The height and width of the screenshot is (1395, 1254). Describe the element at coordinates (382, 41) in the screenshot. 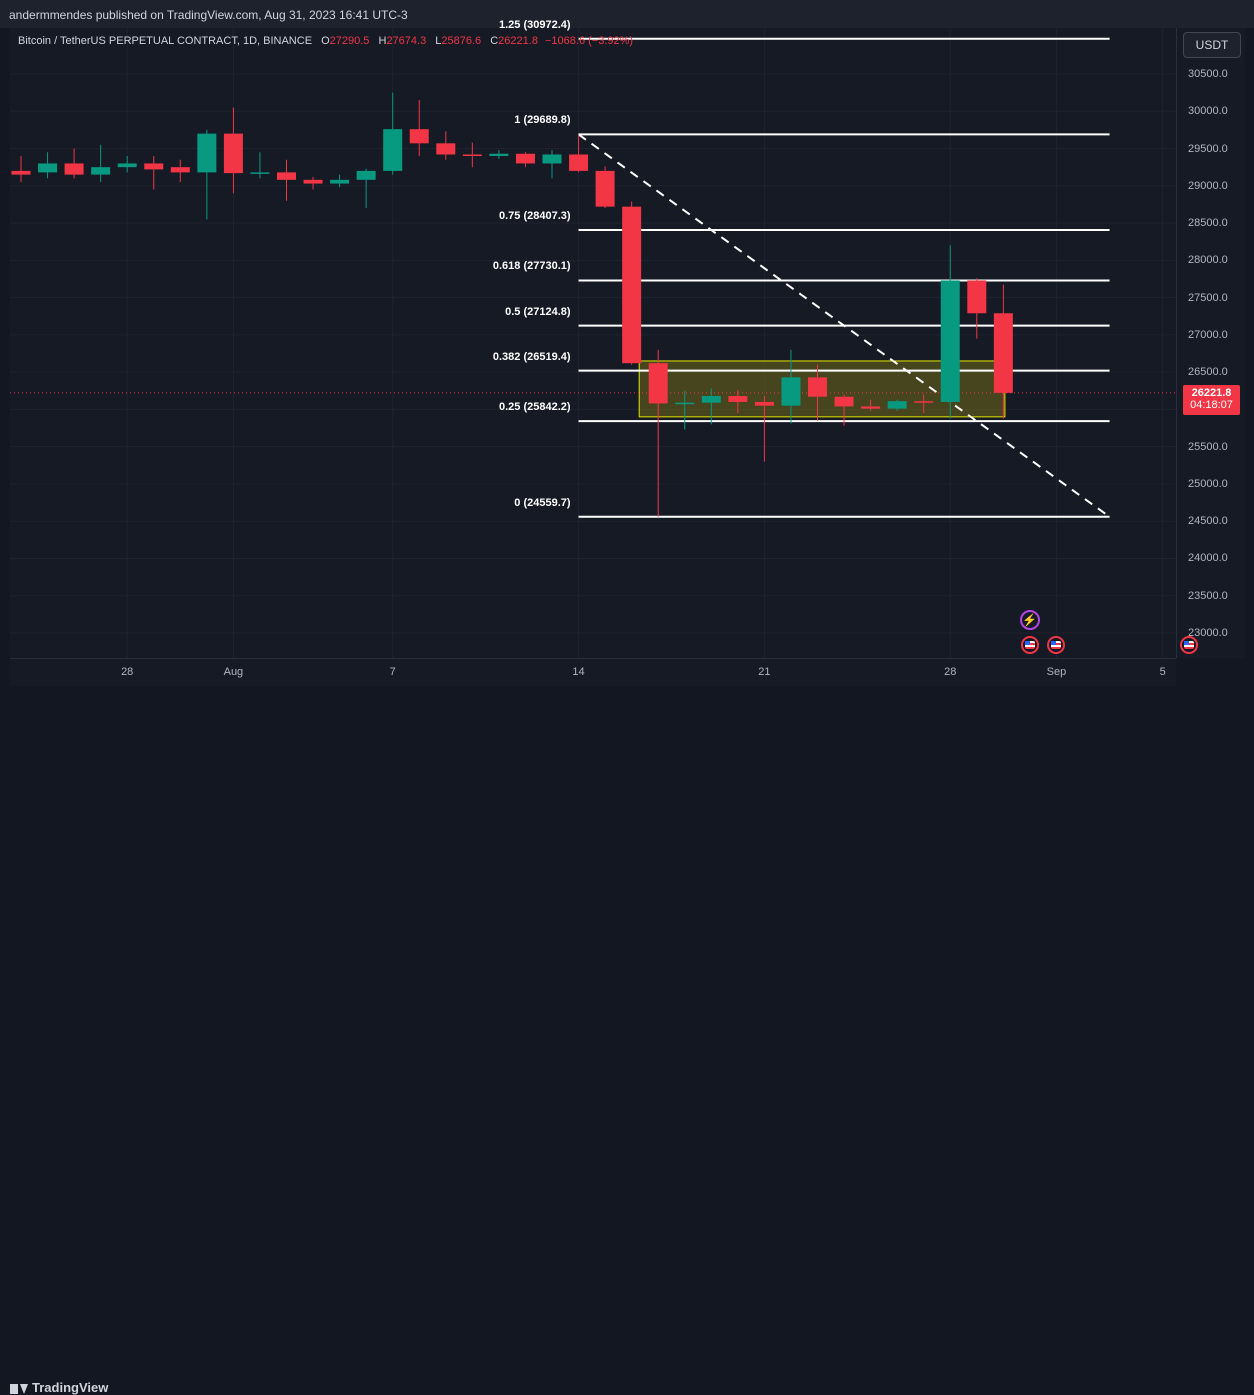

I see `legend-high-label: H` at that location.